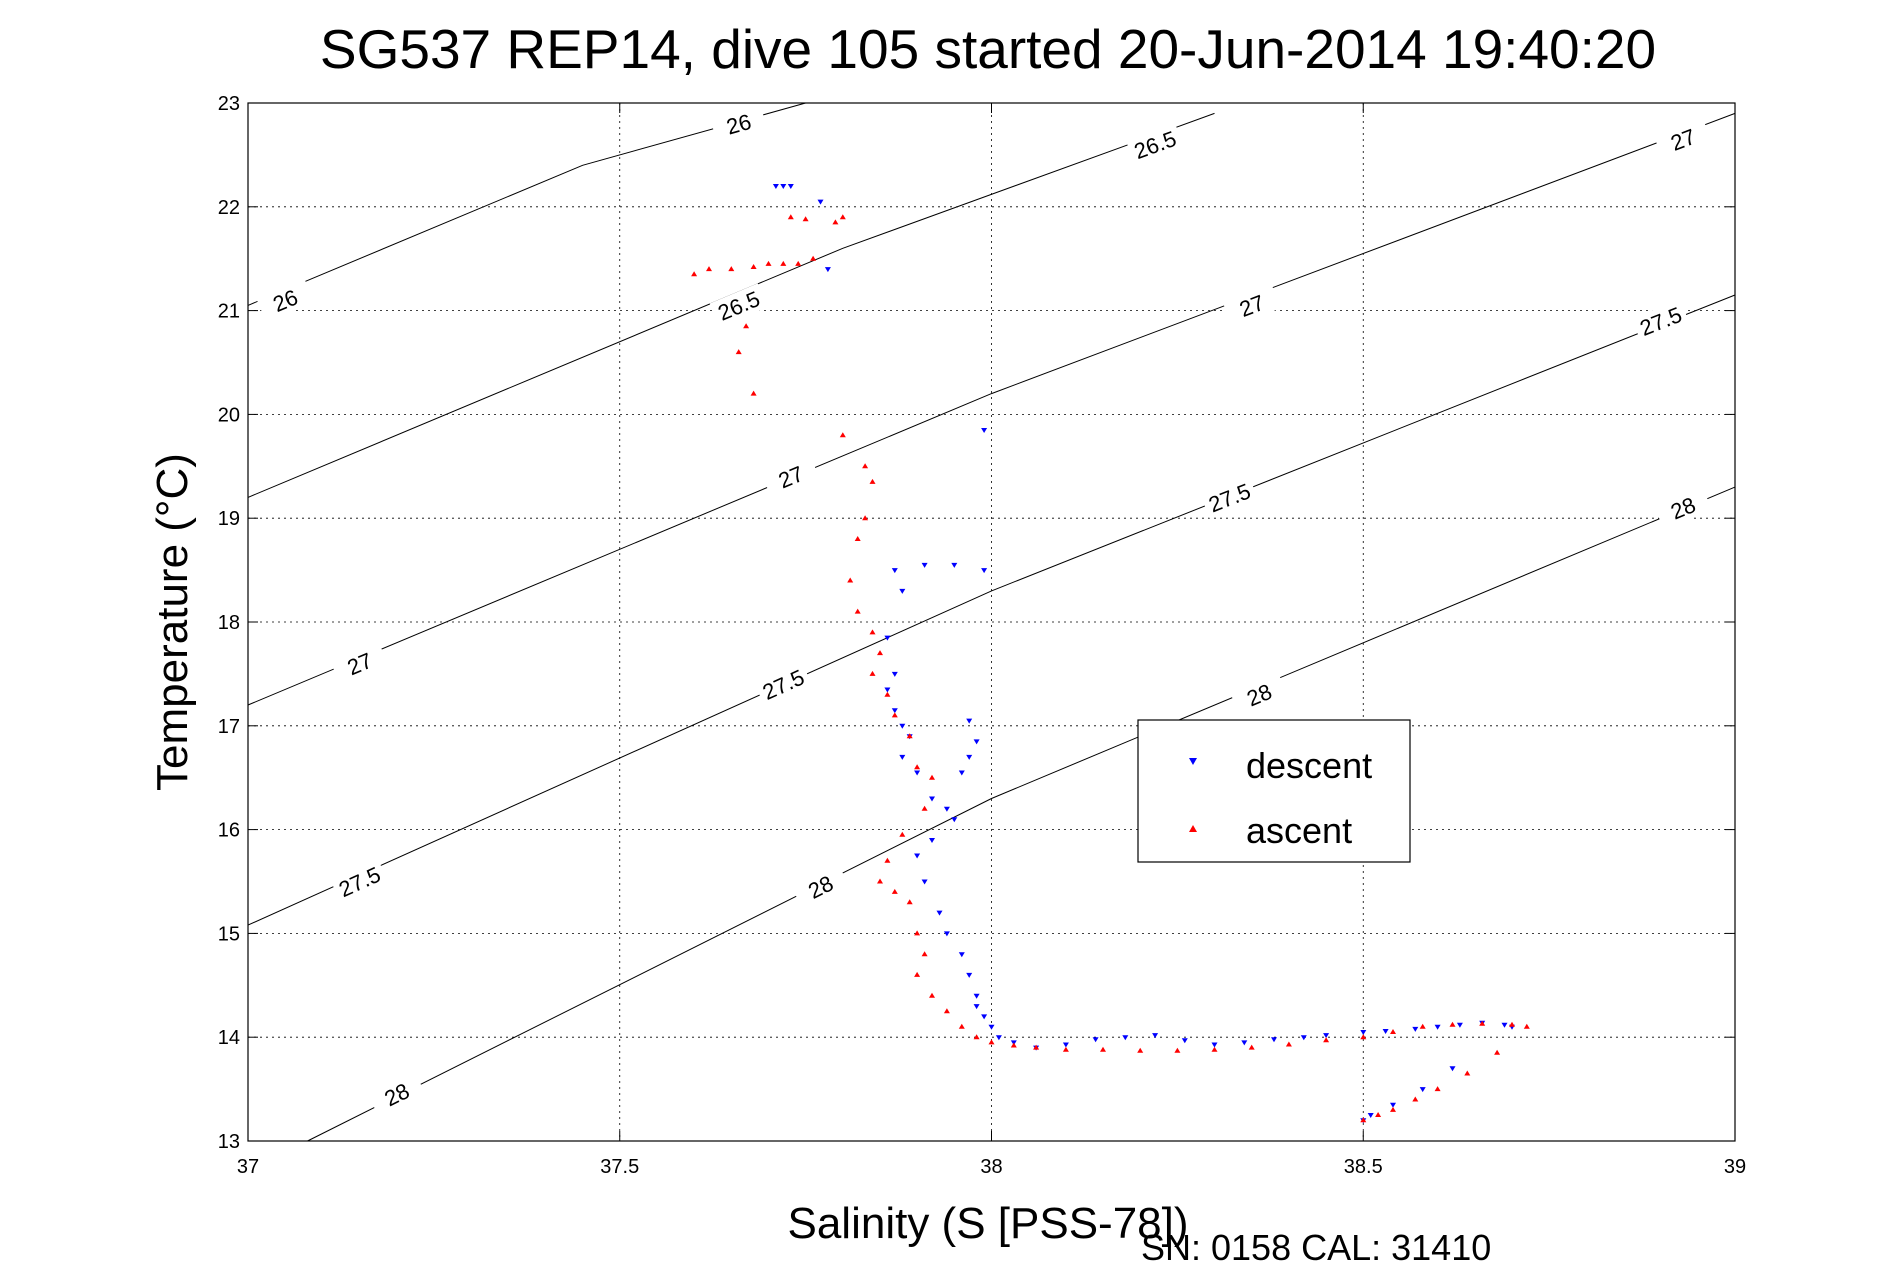  What do you see at coordinates (229, 727) in the screenshot?
I see `y-tick-label: 17` at bounding box center [229, 727].